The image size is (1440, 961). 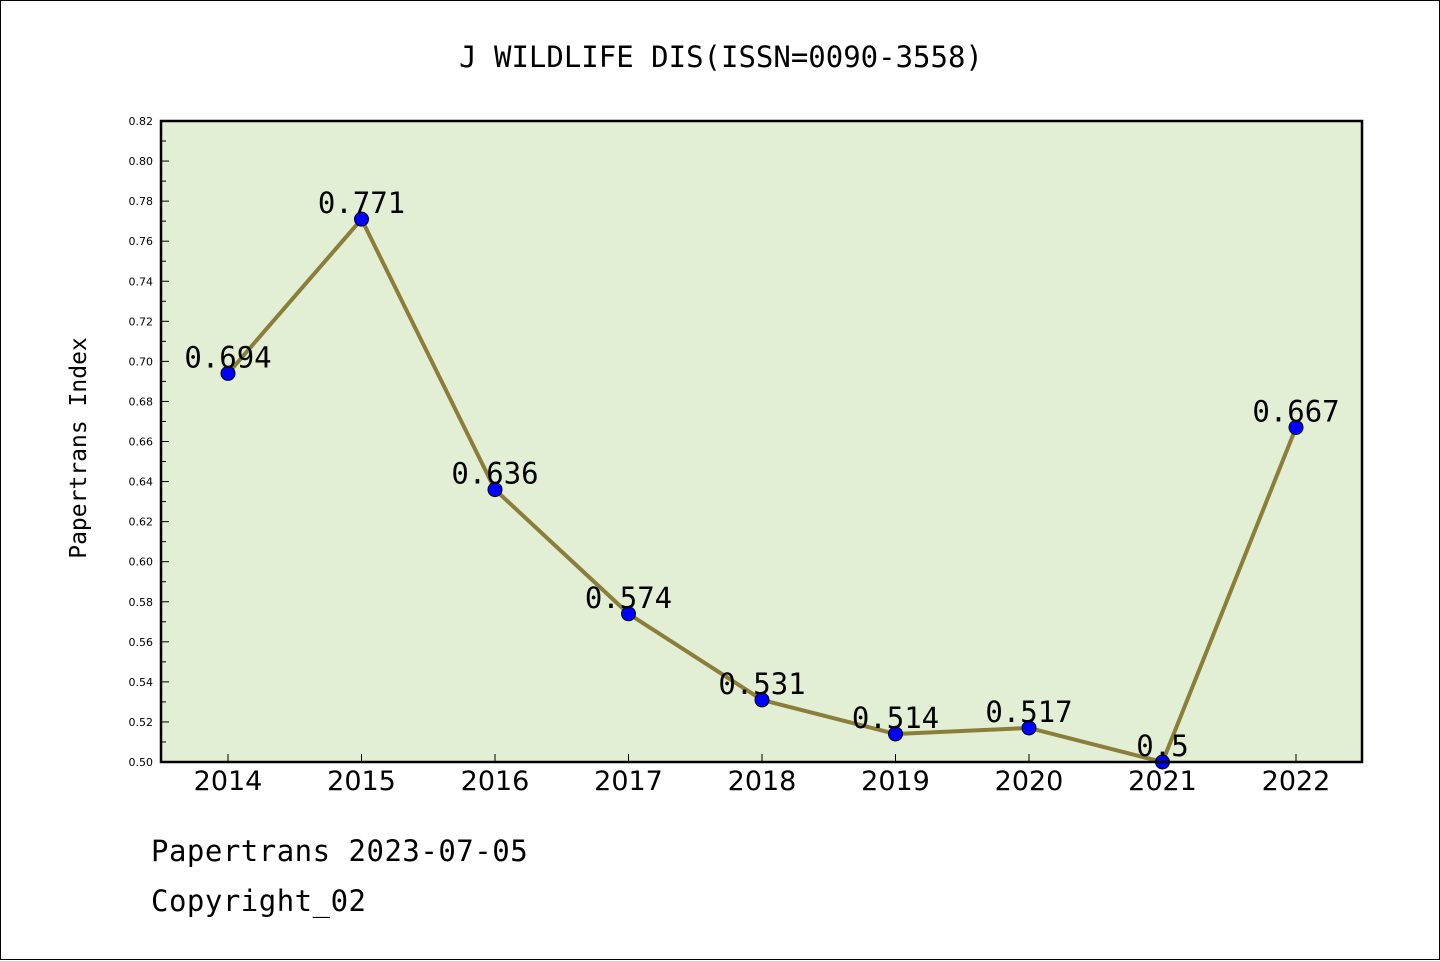 What do you see at coordinates (761, 684) in the screenshot?
I see `data-label: 0.531` at bounding box center [761, 684].